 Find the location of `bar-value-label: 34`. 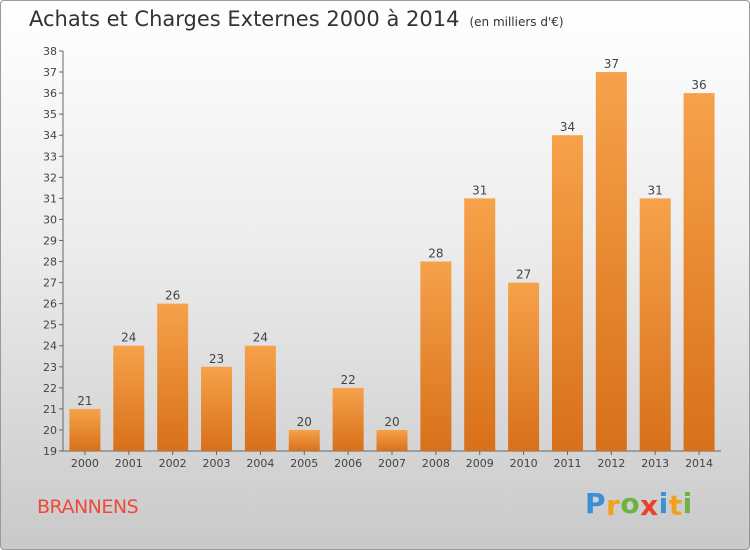

bar-value-label: 34 is located at coordinates (567, 127).